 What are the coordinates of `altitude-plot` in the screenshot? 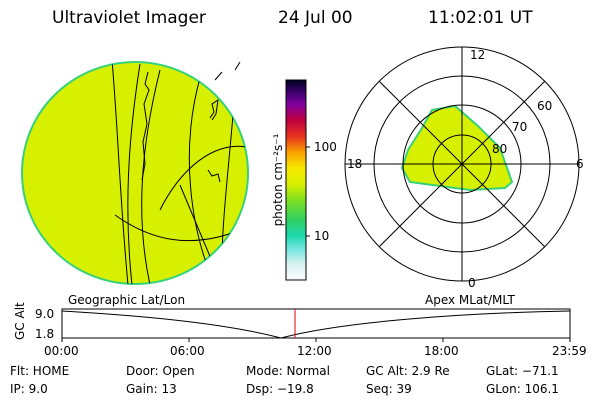 It's located at (316, 325).